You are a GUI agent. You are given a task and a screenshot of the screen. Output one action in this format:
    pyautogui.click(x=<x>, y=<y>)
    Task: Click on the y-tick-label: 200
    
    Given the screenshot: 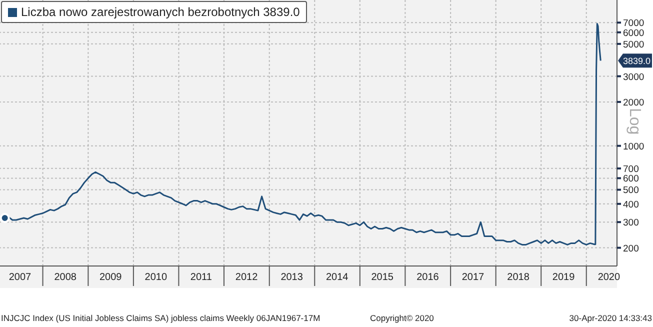 What is the action you would take?
    pyautogui.click(x=631, y=248)
    